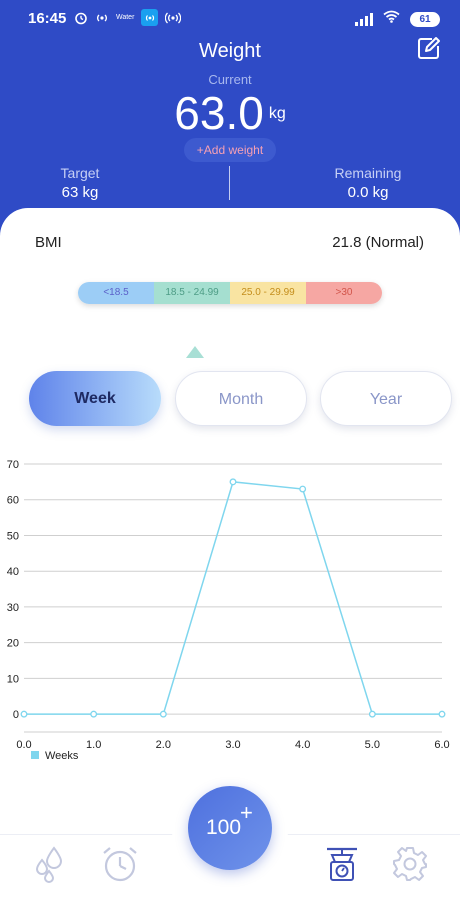 The image size is (460, 900). Describe the element at coordinates (80, 173) in the screenshot. I see `target-label: Target` at that location.